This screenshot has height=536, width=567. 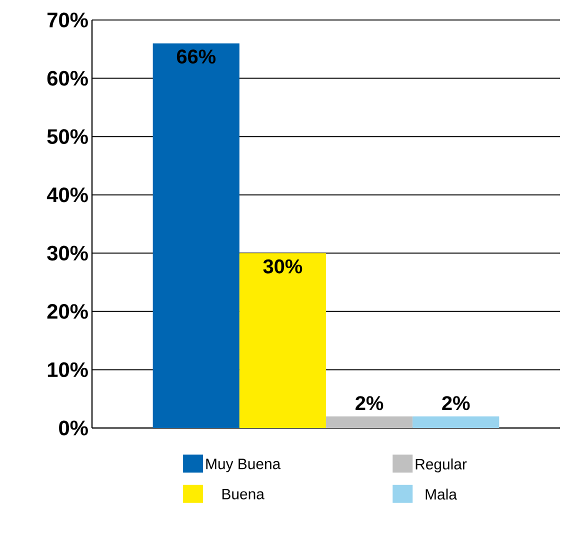 What do you see at coordinates (243, 465) in the screenshot?
I see `legend-label: Muy Buena` at bounding box center [243, 465].